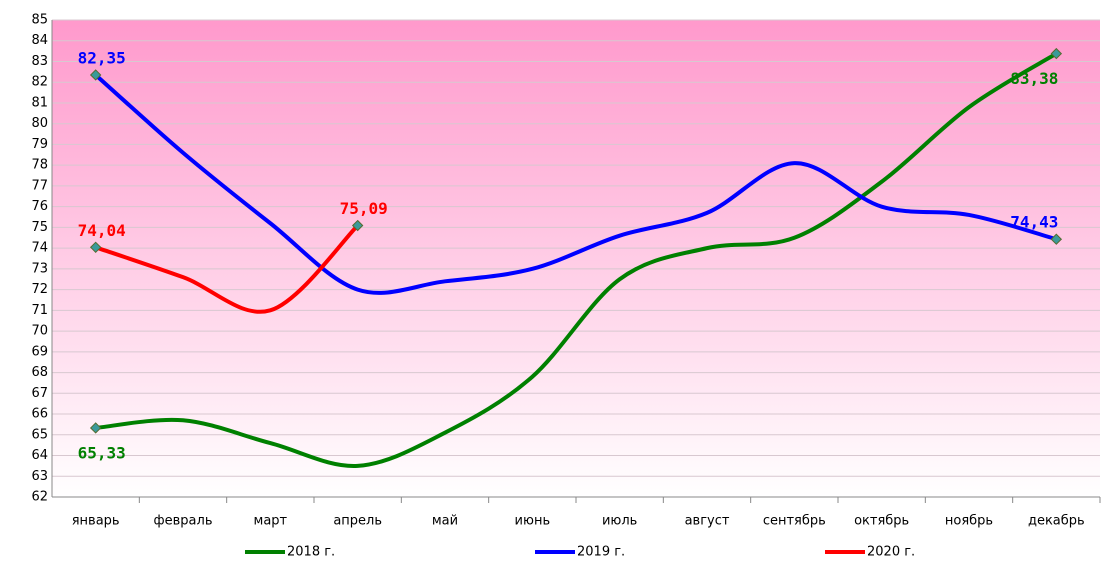 Image resolution: width=1101 pixels, height=564 pixels. Describe the element at coordinates (601, 552) in the screenshot. I see `legend-label: 2019 г.` at that location.